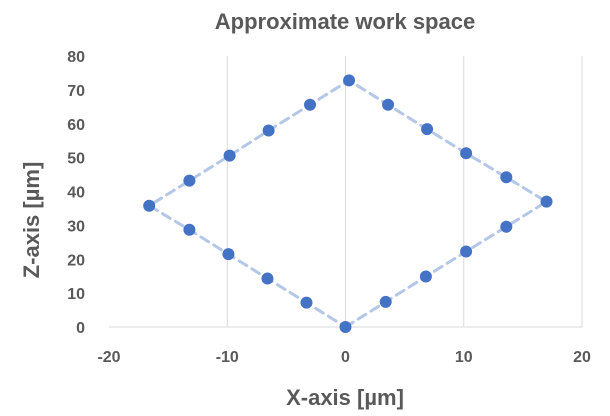 The image size is (610, 416). I want to click on y-tick-label: 10, so click(76, 294).